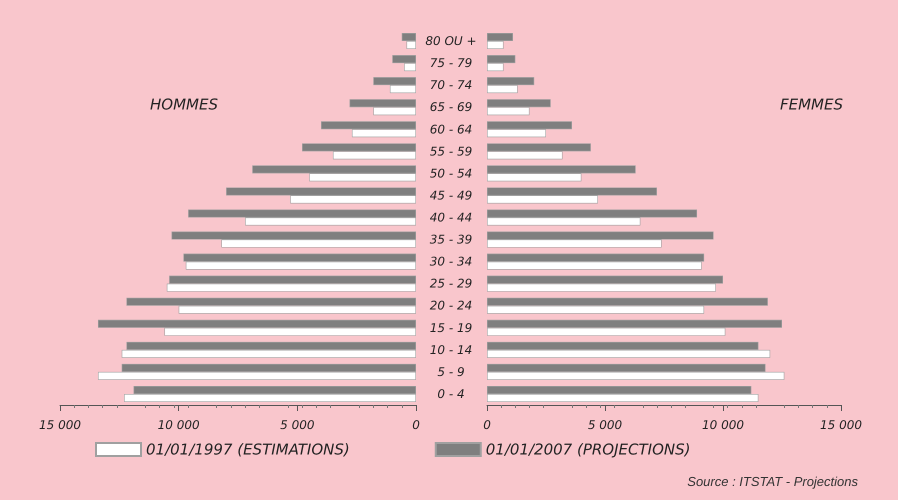 This screenshot has height=500, width=898. I want to click on source-note: Source : ITSTAT - Projections, so click(772, 481).